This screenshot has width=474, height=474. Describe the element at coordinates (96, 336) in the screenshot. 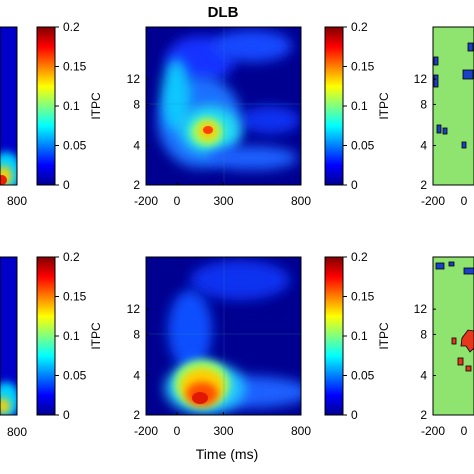

I see `colorbar-left-bottom-label: ITPC` at that location.